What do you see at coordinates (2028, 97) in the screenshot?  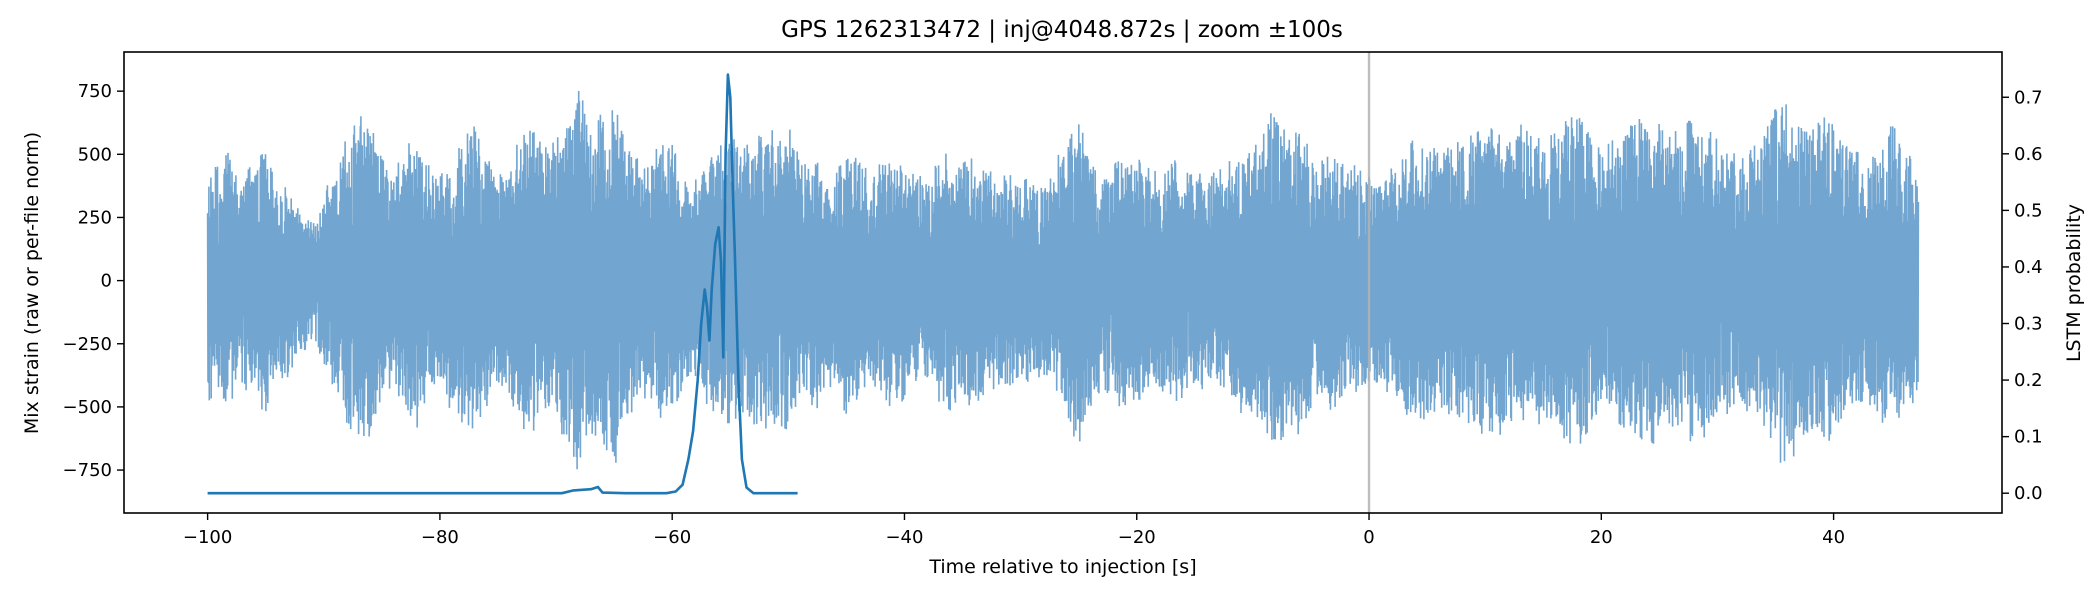 I see `right-y-tick-label: 0.7` at bounding box center [2028, 97].